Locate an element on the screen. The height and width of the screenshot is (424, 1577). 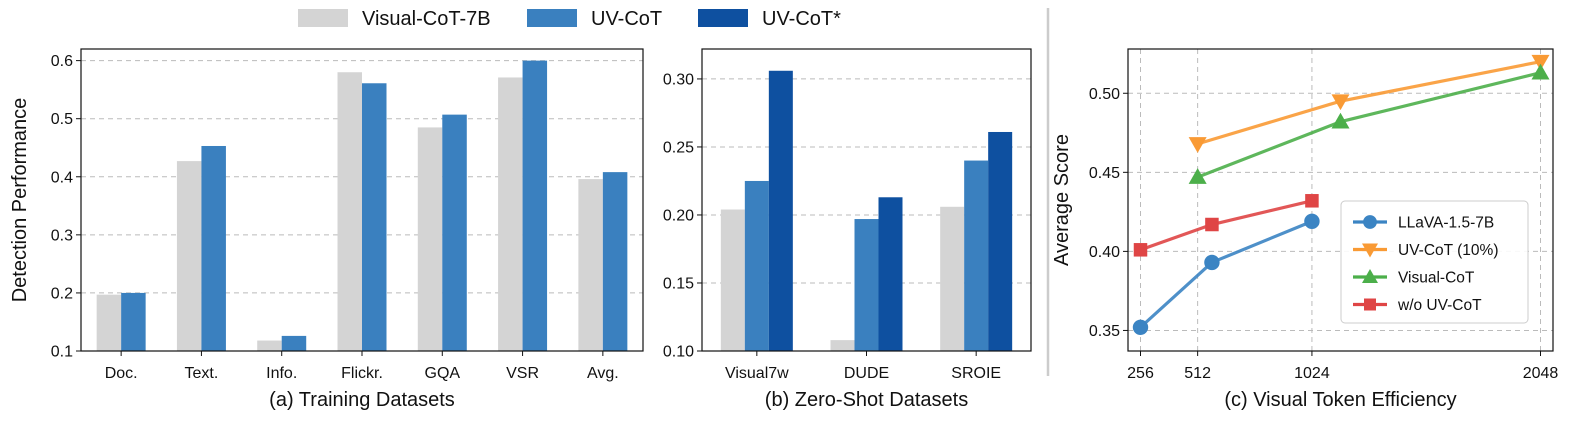
bar-visual-cot-7b-visual7w is located at coordinates (732, 280).